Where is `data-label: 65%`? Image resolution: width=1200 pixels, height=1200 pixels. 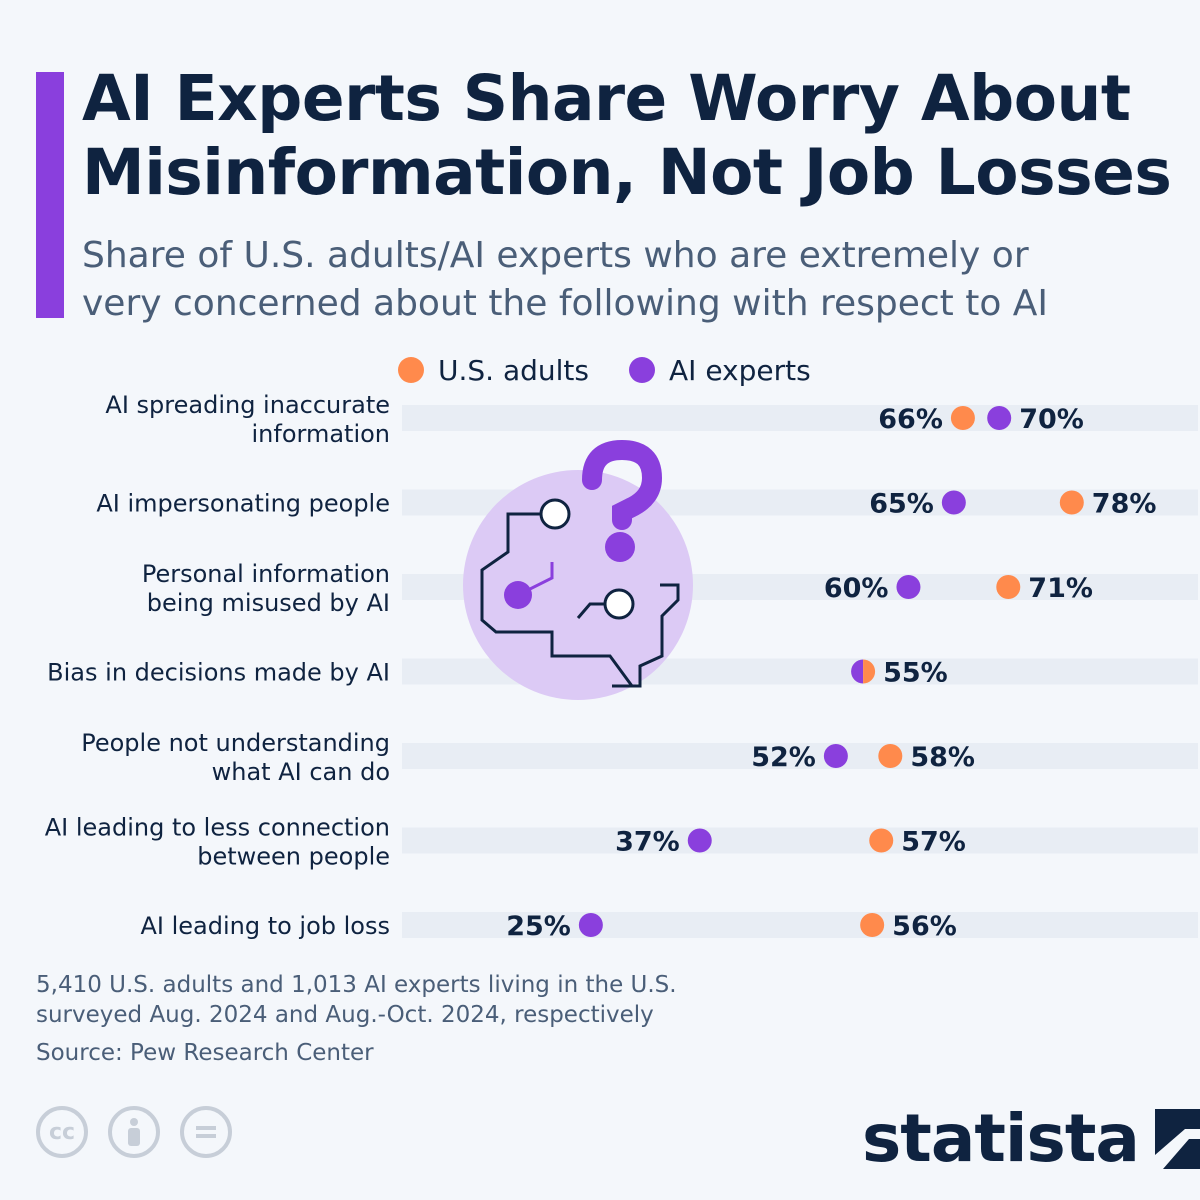
data-label: 65% is located at coordinates (901, 504).